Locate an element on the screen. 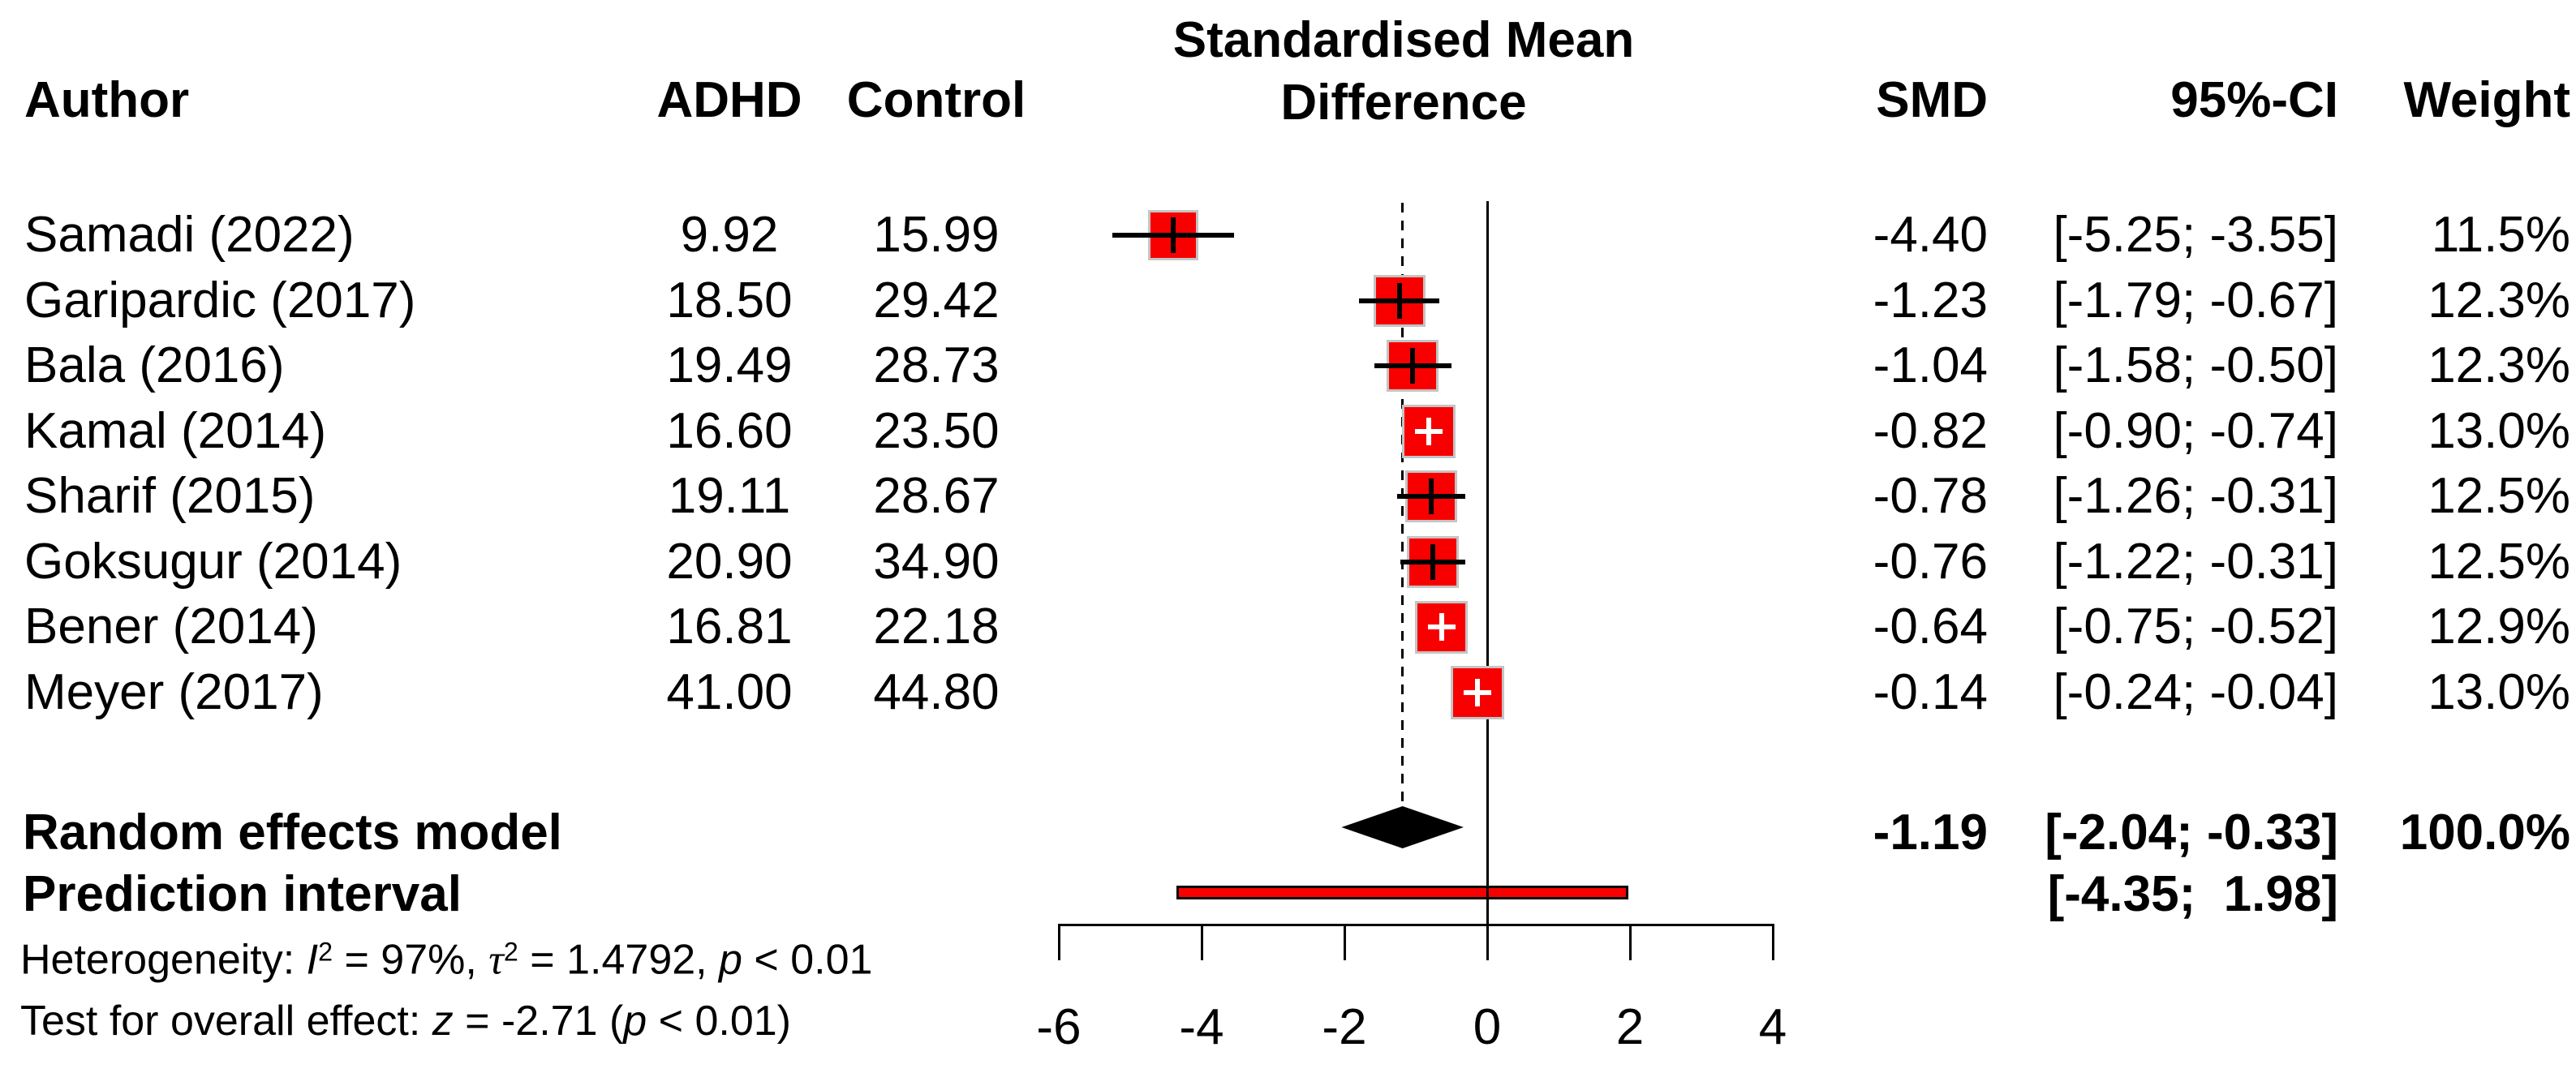  x-axis-tick-label: 2 is located at coordinates (1630, 1027).